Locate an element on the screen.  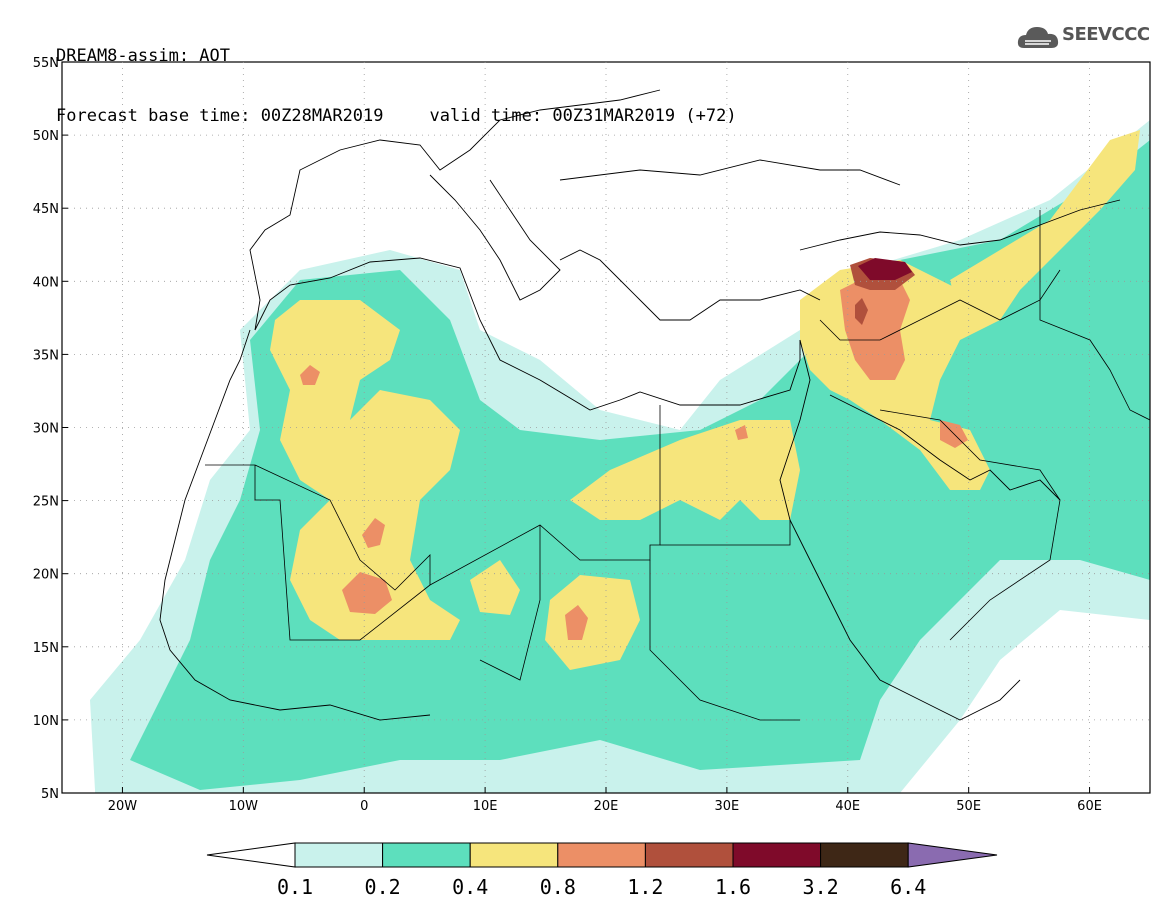
aot-contour-0.4-caspian is located at coordinates (1045, 225).